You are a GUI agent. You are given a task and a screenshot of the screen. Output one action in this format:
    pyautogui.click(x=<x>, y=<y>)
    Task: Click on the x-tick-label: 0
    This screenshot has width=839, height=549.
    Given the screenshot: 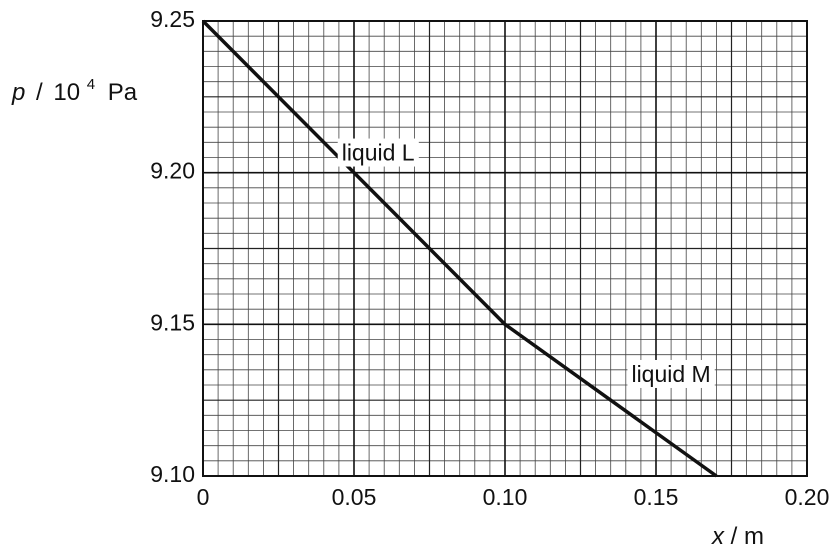 What is the action you would take?
    pyautogui.click(x=203, y=497)
    